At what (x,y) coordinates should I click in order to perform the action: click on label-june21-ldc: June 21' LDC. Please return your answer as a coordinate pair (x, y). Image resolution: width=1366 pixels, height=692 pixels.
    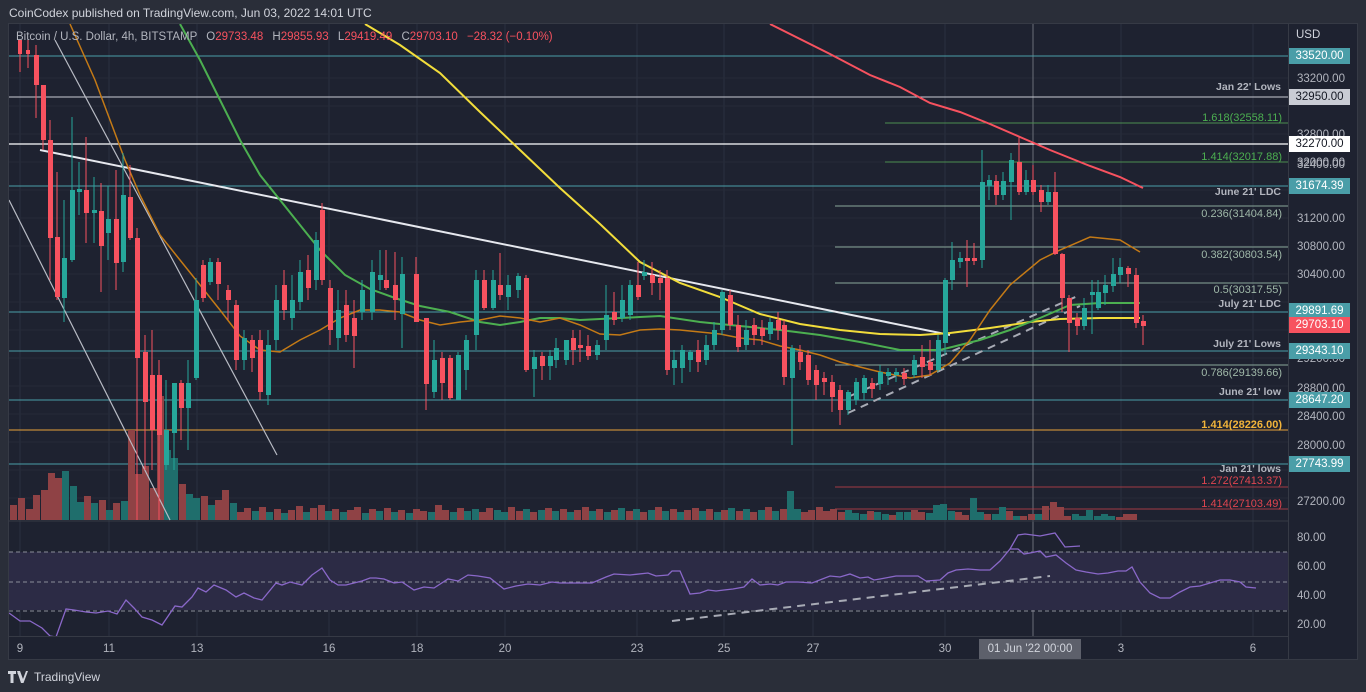
    Looking at the image, I should click on (1247, 192).